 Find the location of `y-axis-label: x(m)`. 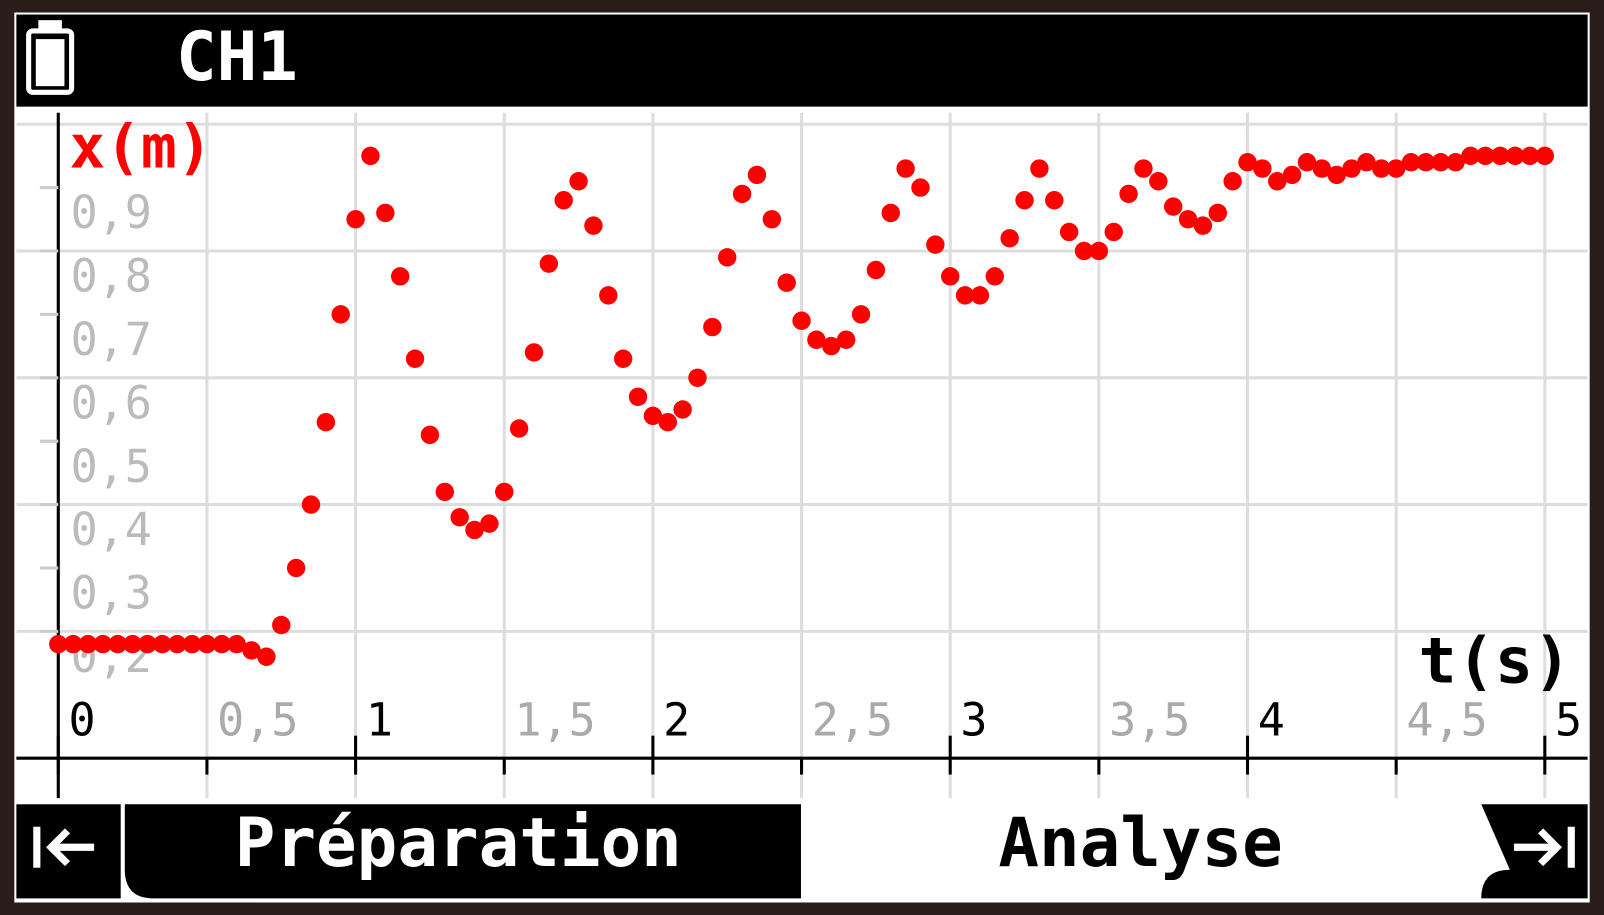

y-axis-label: x(m) is located at coordinates (141, 147).